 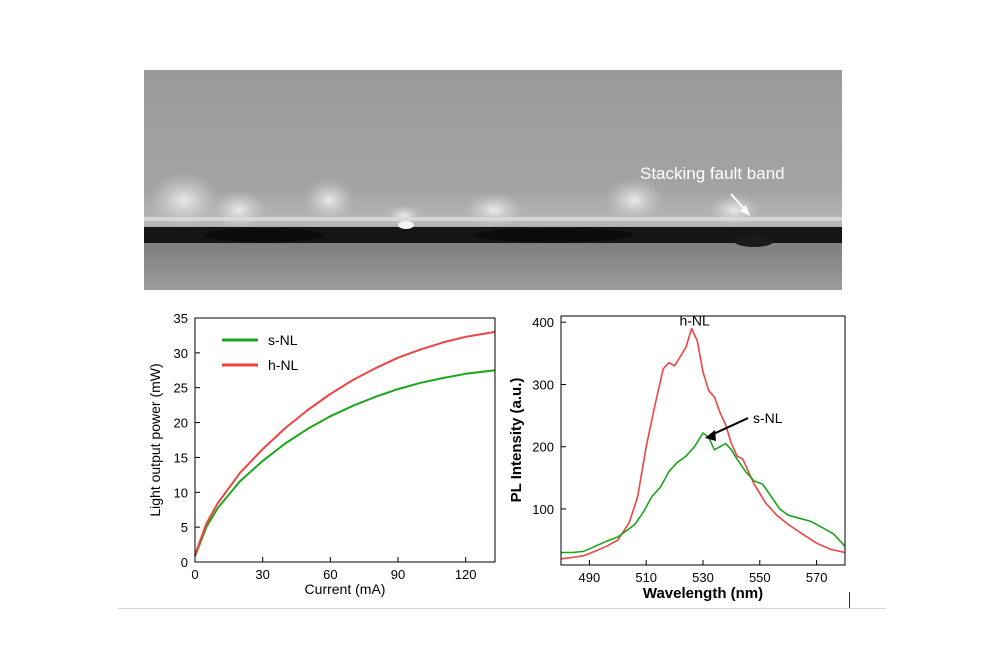 What do you see at coordinates (543, 447) in the screenshot?
I see `y-tick-label: 200` at bounding box center [543, 447].